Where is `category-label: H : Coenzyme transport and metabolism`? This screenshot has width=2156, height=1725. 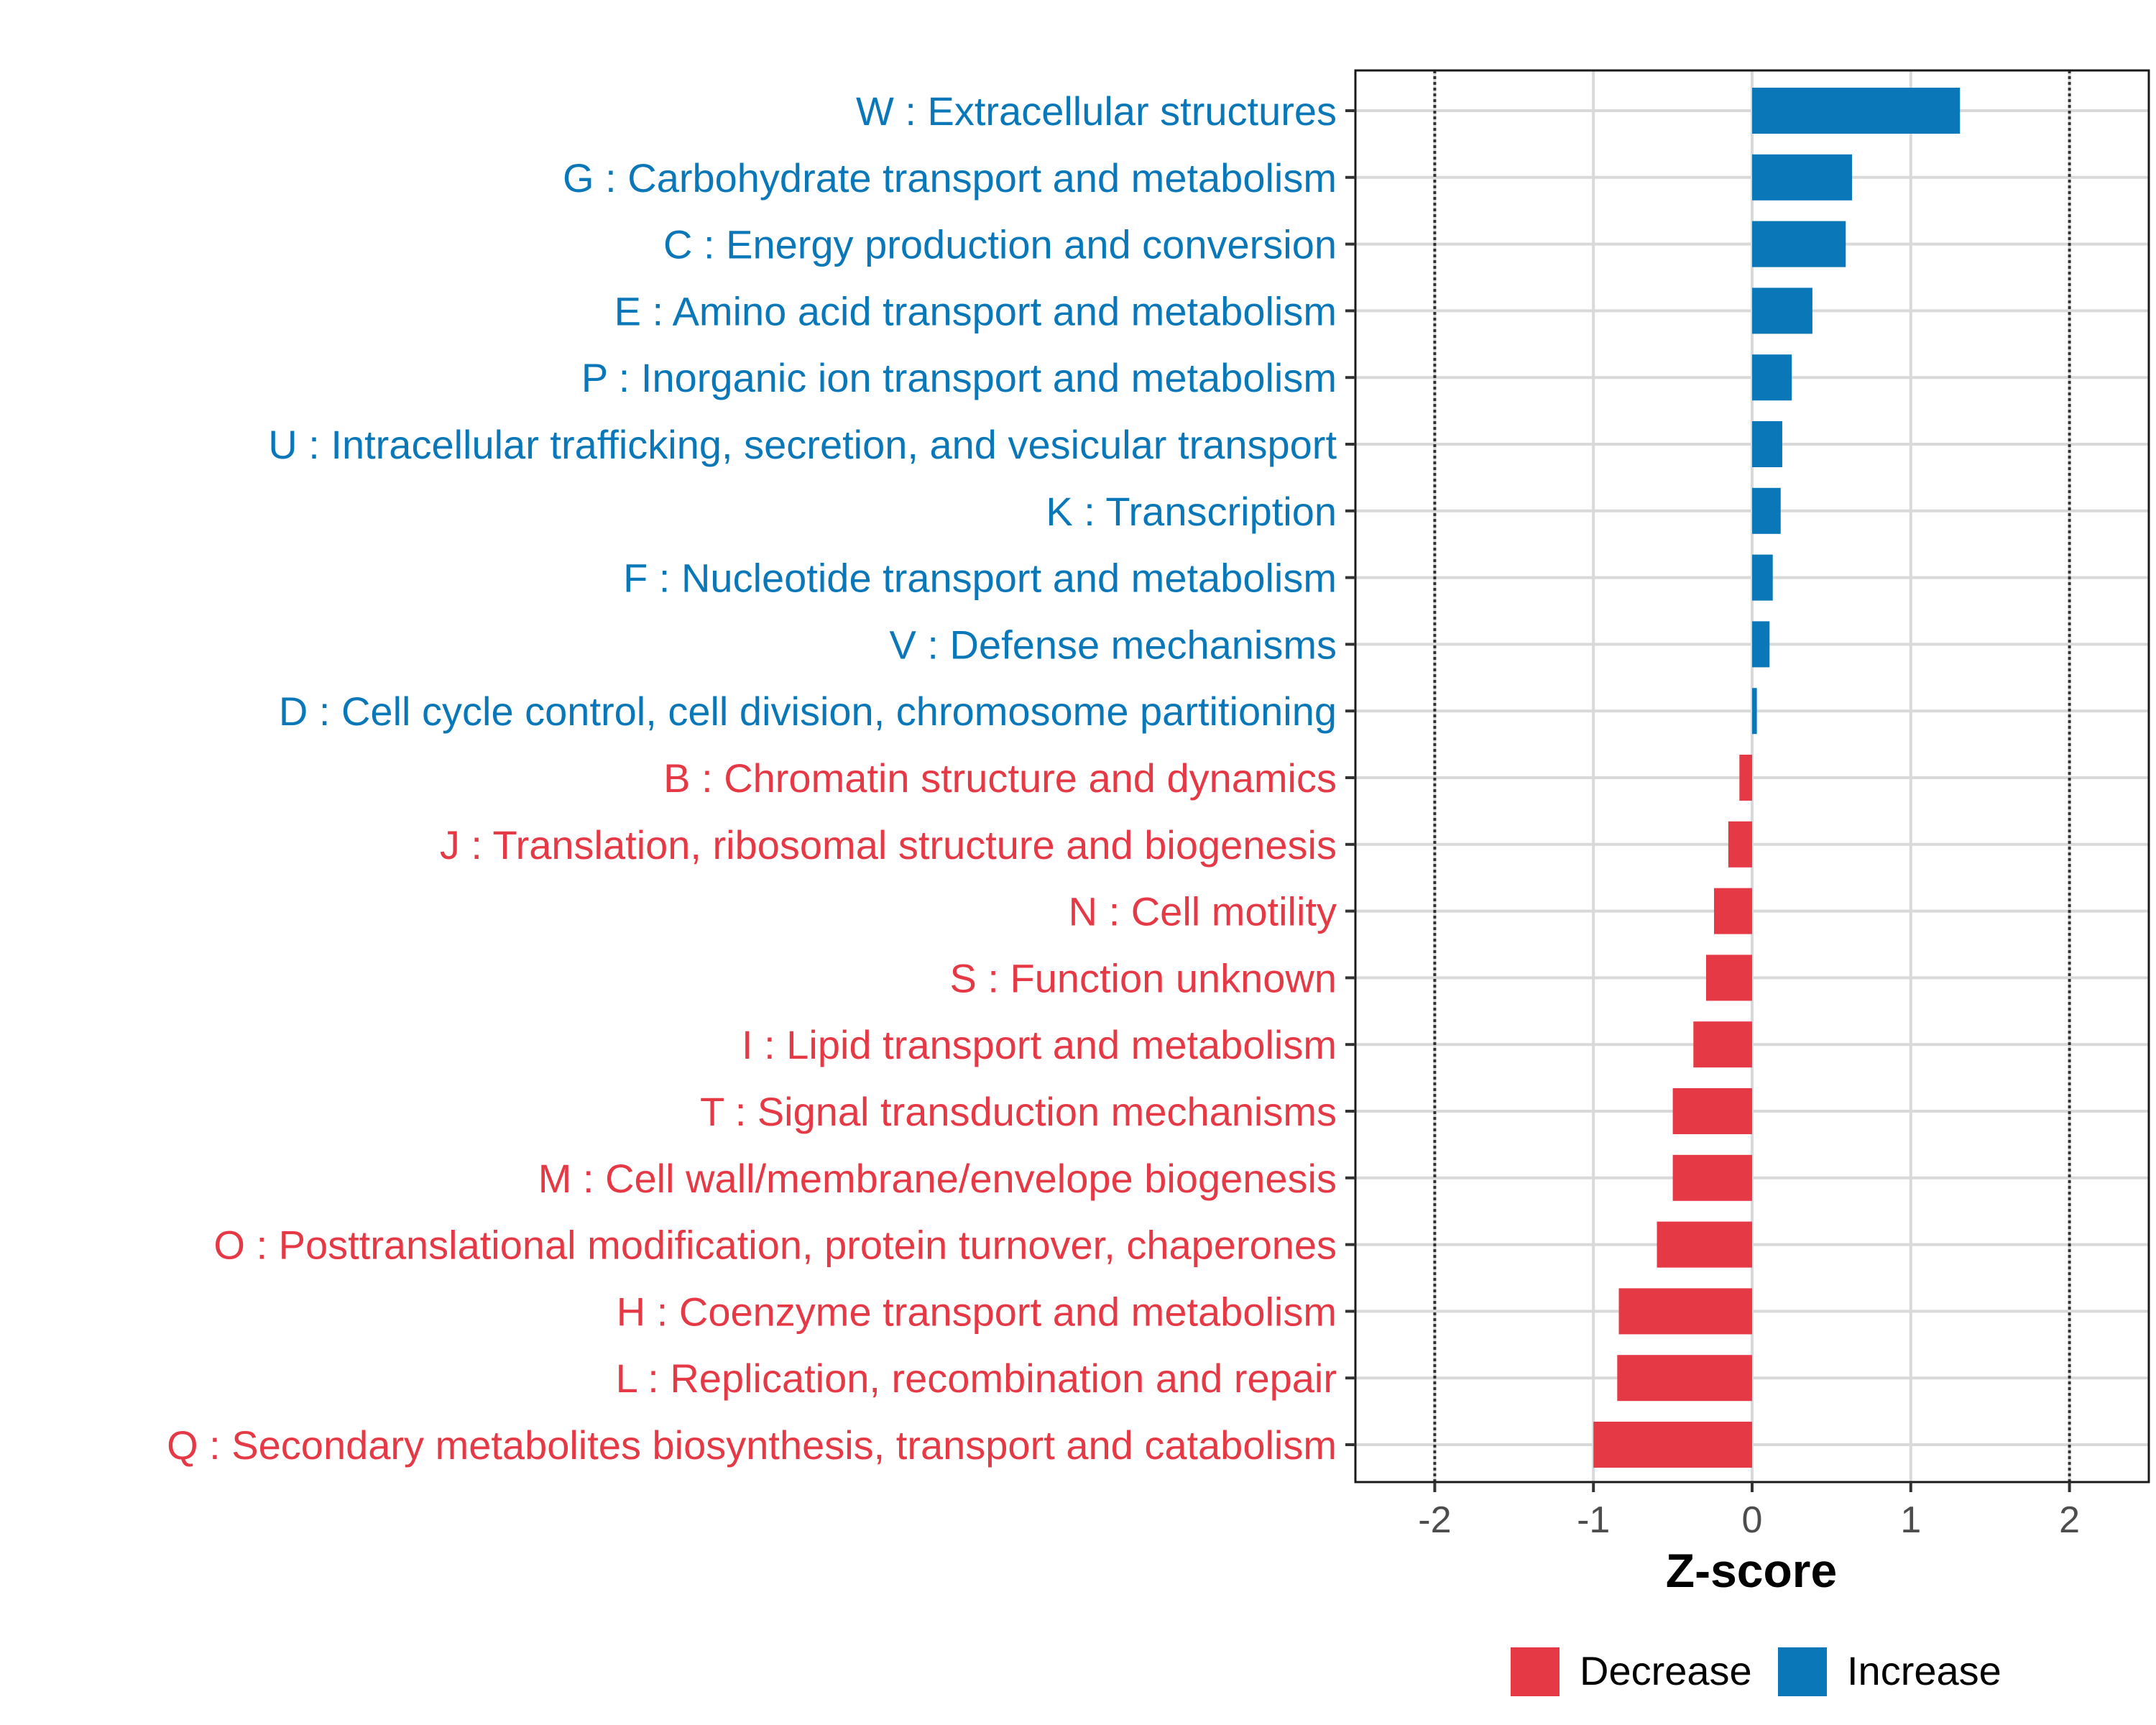
category-label: H : Coenzyme transport and metabolism is located at coordinates (977, 1311).